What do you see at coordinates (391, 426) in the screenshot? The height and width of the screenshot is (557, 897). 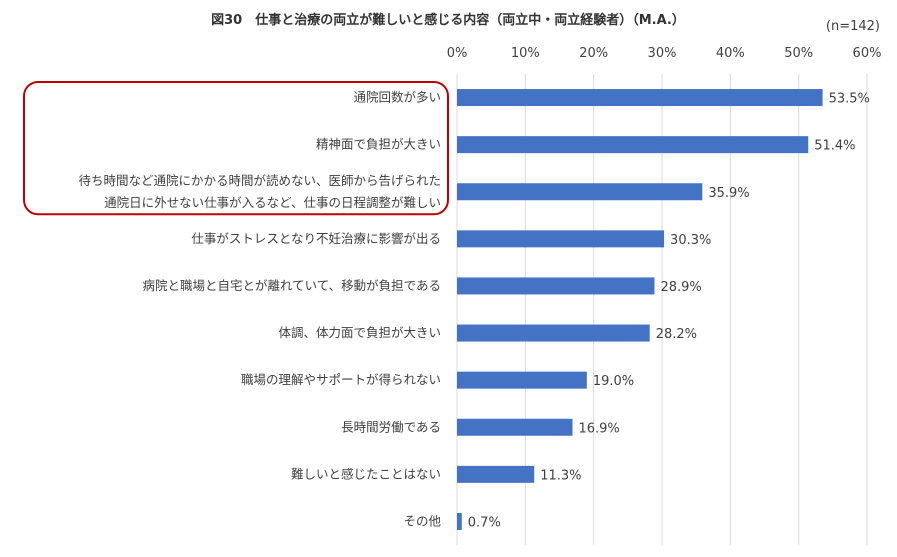 I see `category-label: 長時間労働である` at bounding box center [391, 426].